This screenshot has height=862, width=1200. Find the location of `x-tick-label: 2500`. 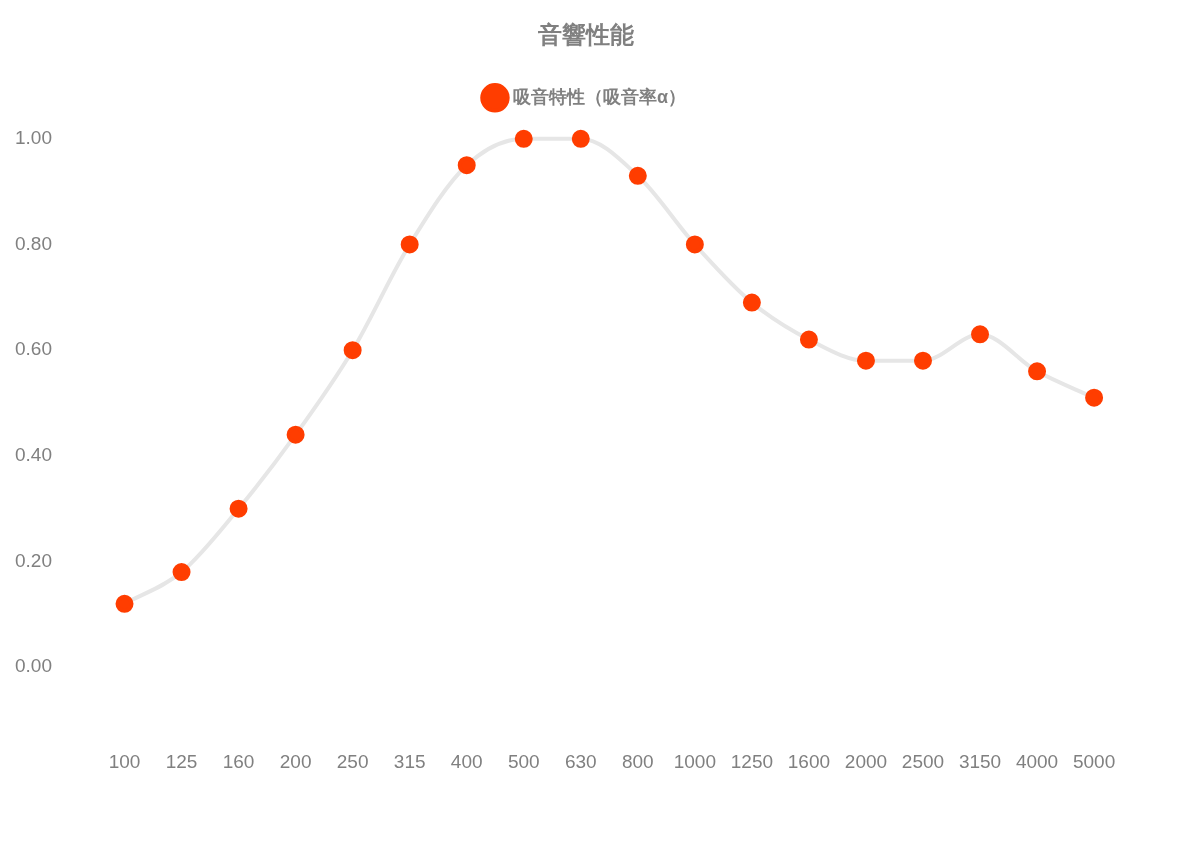

x-tick-label: 2500 is located at coordinates (923, 761).